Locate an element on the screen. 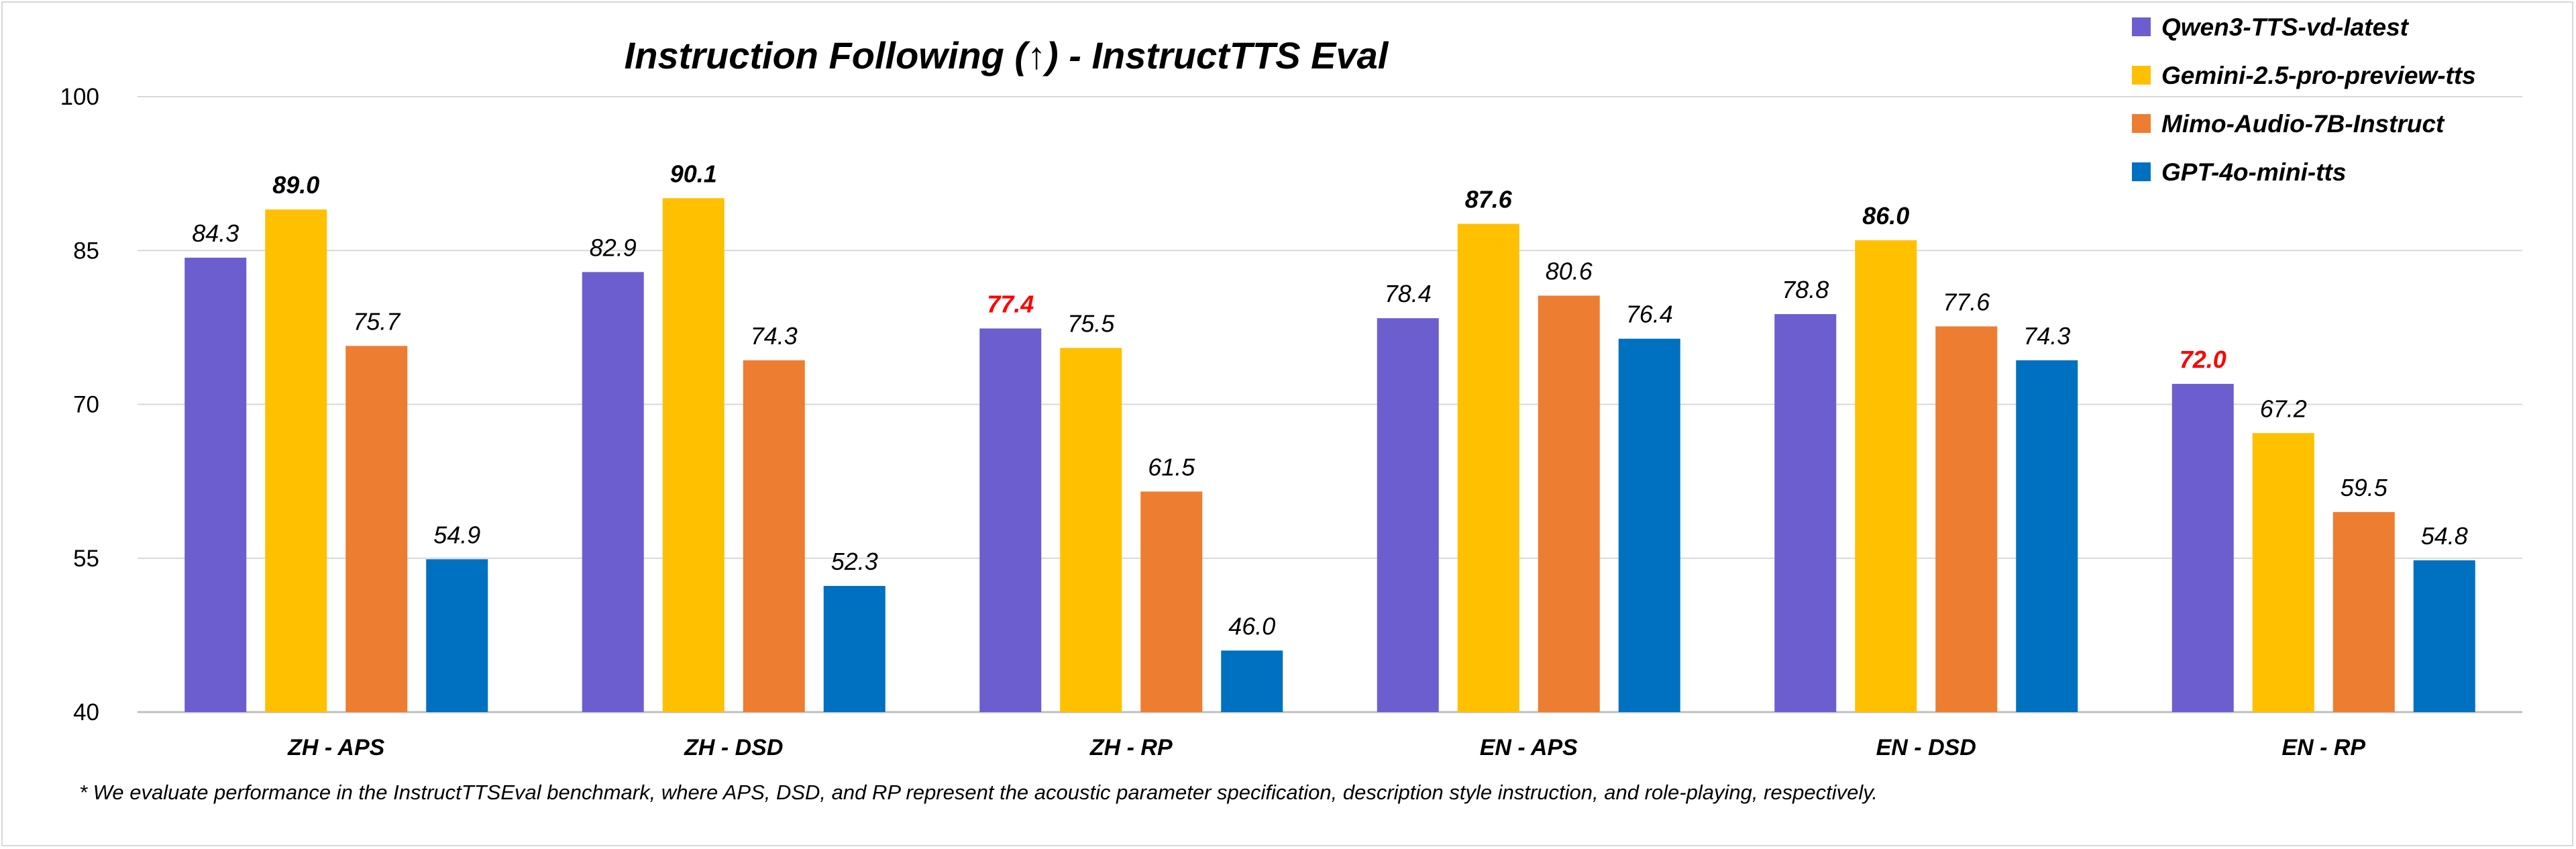  data-label: 87.6 is located at coordinates (1489, 199).